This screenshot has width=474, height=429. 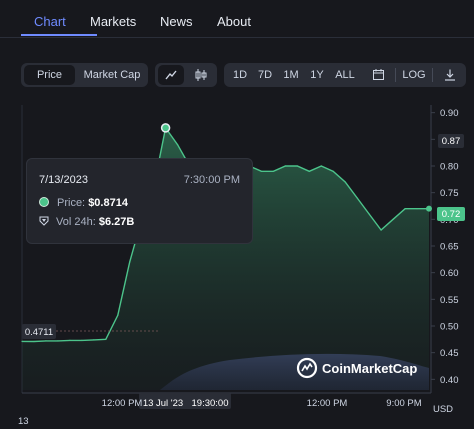 I want to click on calendar-icon, so click(x=378, y=74).